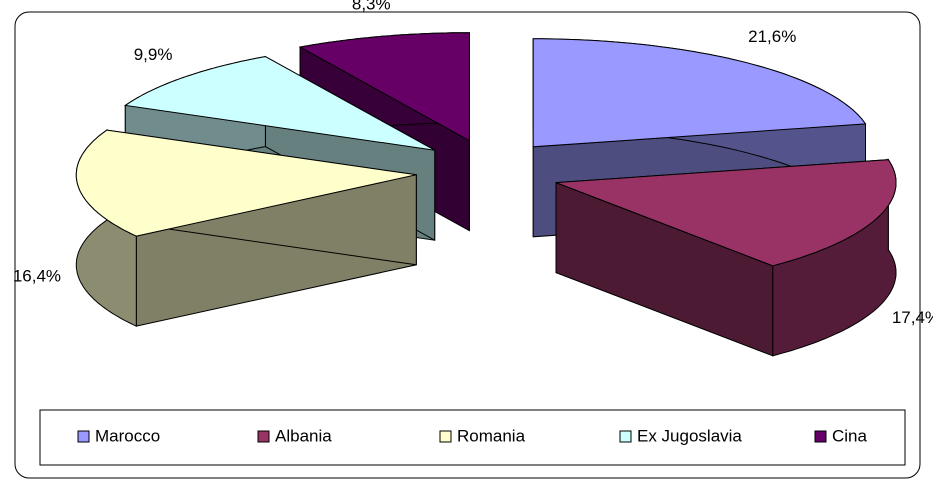 The width and height of the screenshot is (933, 490). I want to click on data-label: 9,9%, so click(153, 54).